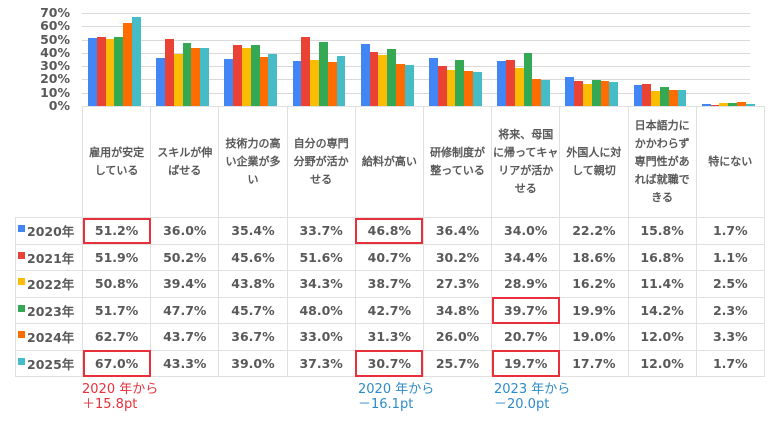 The height and width of the screenshot is (421, 780). I want to click on category-header: 将来、母国 に帰ってキャ リアが活か せる, so click(526, 162).